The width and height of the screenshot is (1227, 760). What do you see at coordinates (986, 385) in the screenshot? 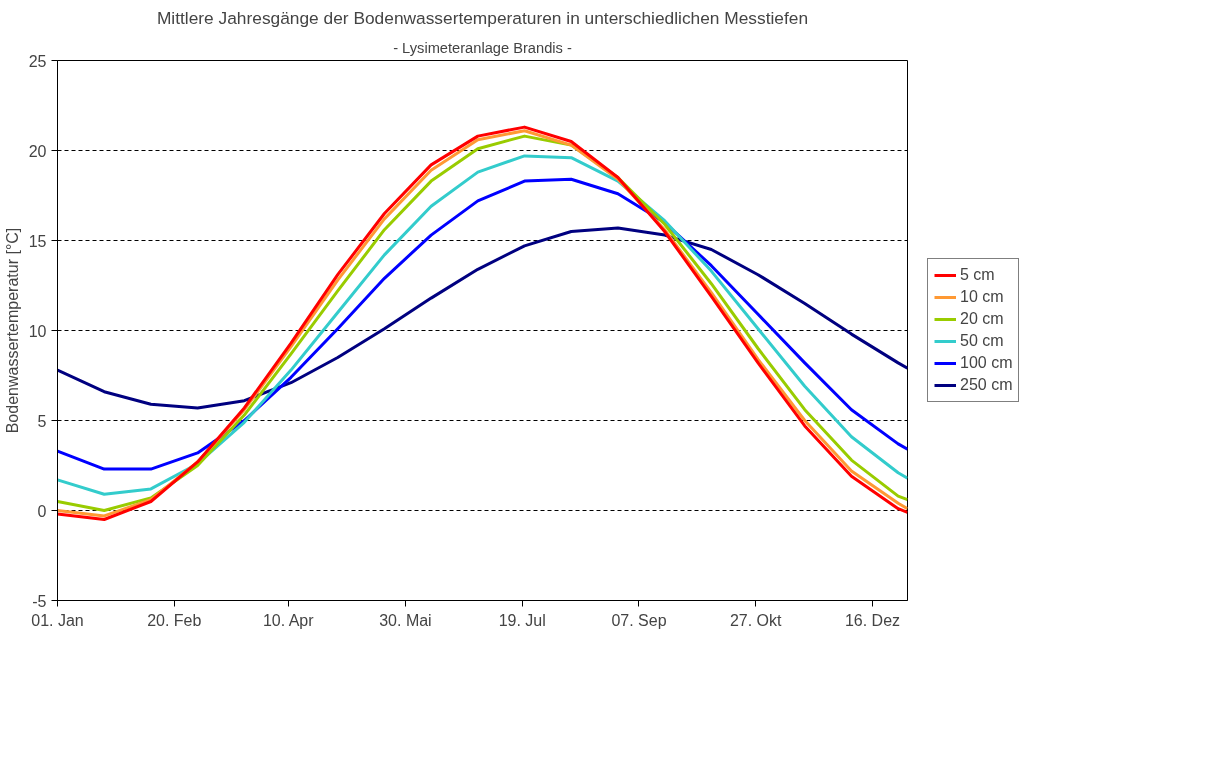
I see `legend-label: 250 cm` at bounding box center [986, 385].